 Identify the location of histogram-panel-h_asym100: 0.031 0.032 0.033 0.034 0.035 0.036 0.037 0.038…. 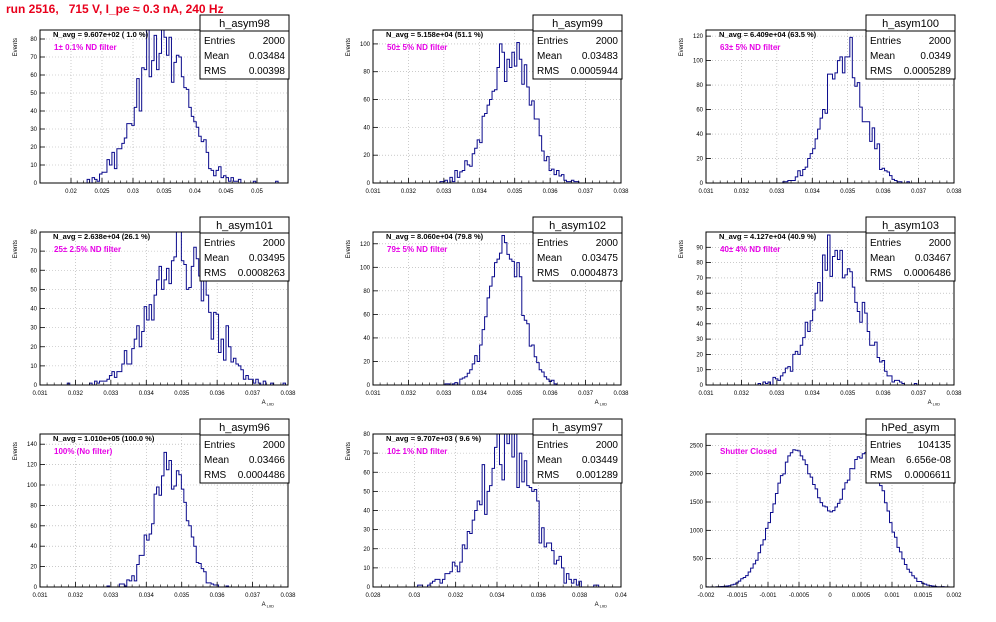
(820, 104).